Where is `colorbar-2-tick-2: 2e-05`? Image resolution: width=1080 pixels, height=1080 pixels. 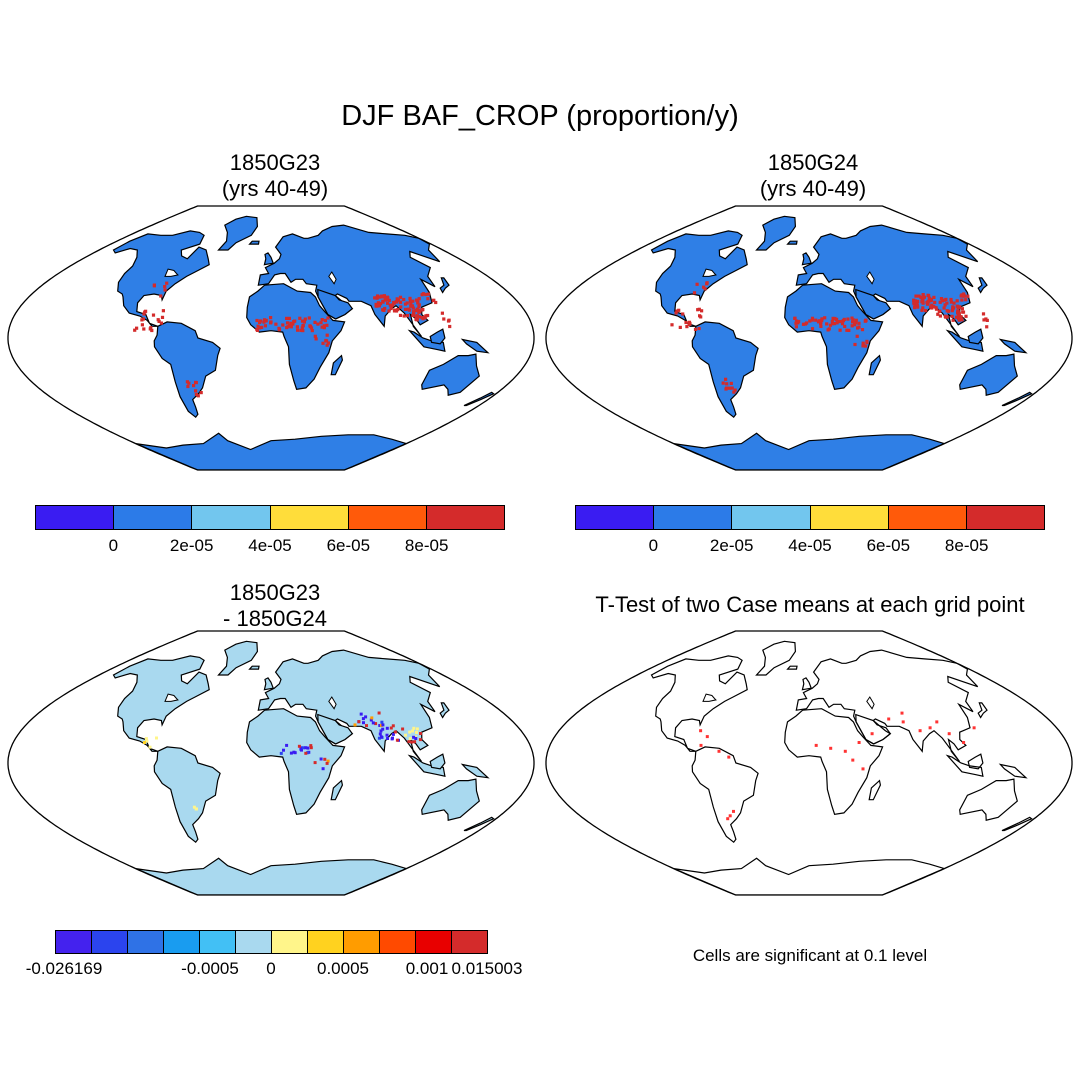
colorbar-2-tick-2: 2e-05 is located at coordinates (731, 545).